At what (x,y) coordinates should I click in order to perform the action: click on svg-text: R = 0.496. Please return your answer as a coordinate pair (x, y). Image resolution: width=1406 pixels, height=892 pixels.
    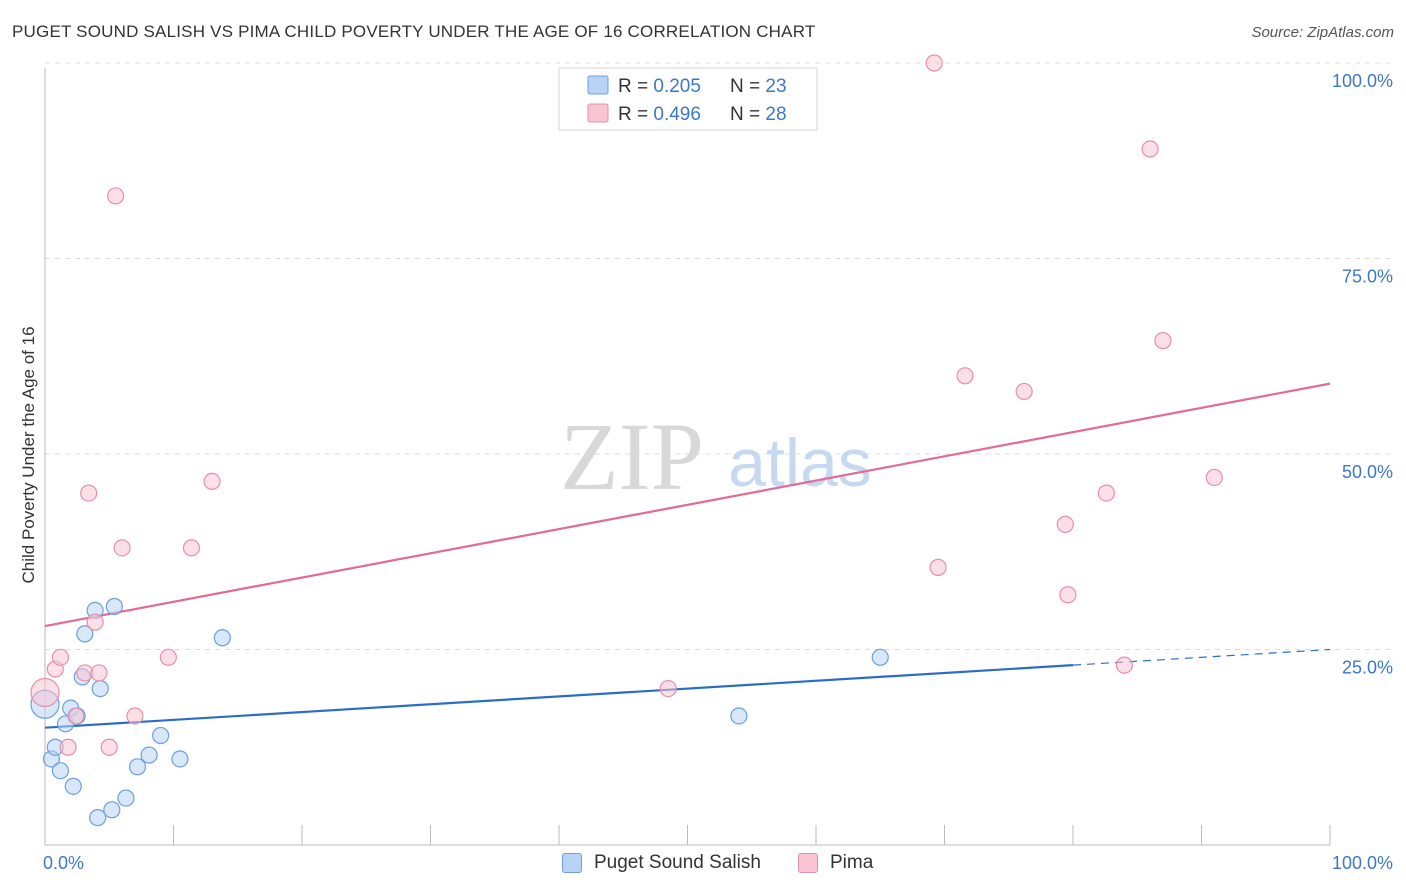
    Looking at the image, I should click on (659, 114).